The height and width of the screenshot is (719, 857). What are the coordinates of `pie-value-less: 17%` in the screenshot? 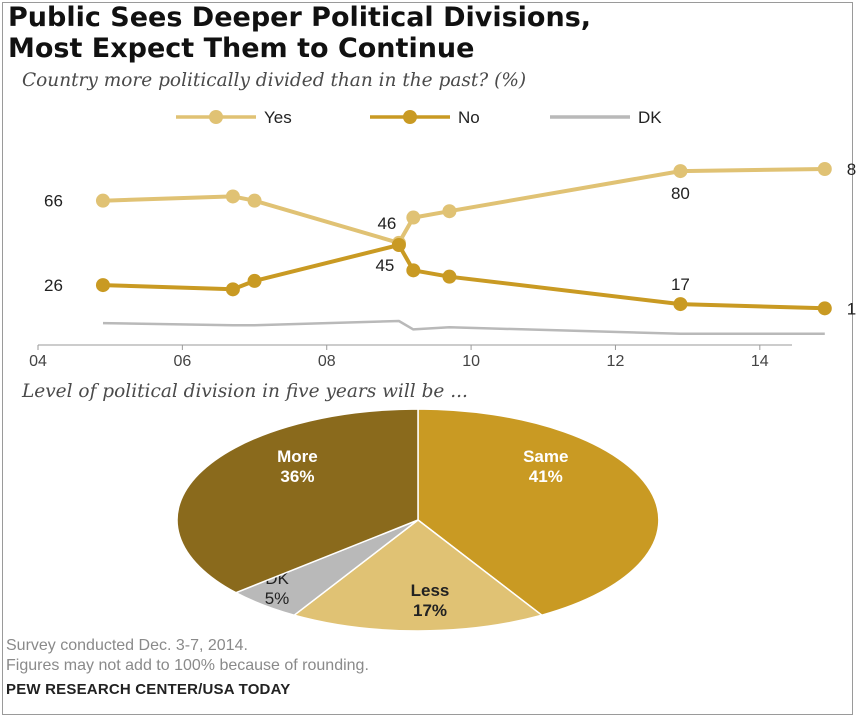 It's located at (430, 610).